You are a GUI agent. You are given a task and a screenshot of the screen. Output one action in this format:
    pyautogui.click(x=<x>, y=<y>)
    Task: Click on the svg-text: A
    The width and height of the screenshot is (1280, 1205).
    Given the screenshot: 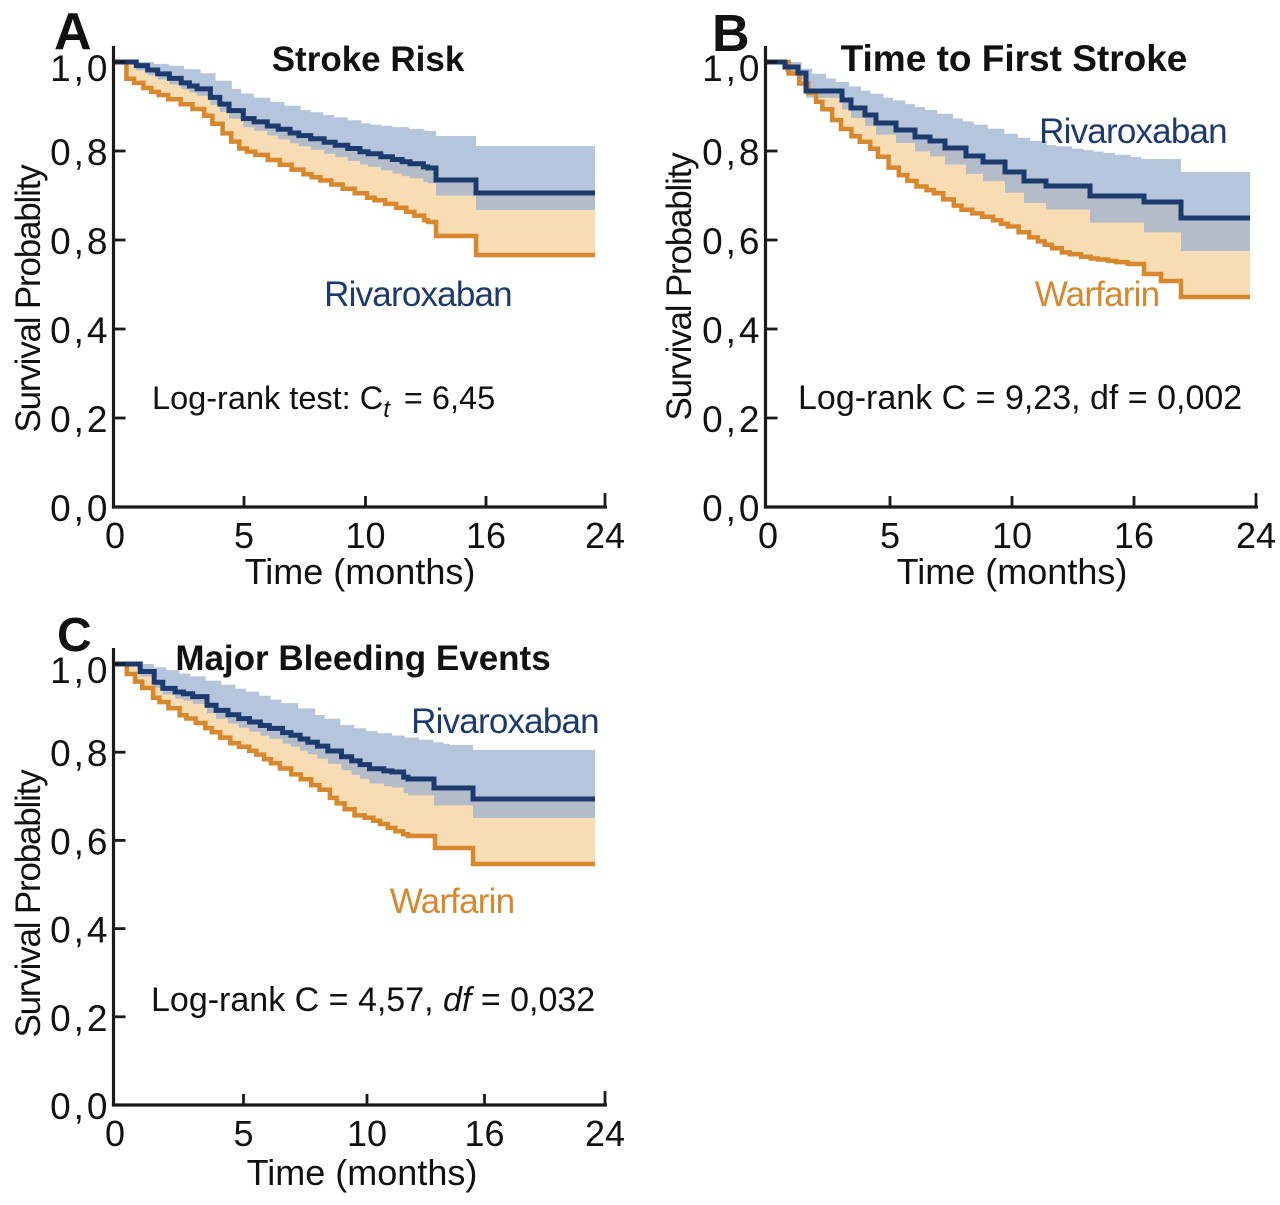 What is the action you would take?
    pyautogui.click(x=73, y=32)
    